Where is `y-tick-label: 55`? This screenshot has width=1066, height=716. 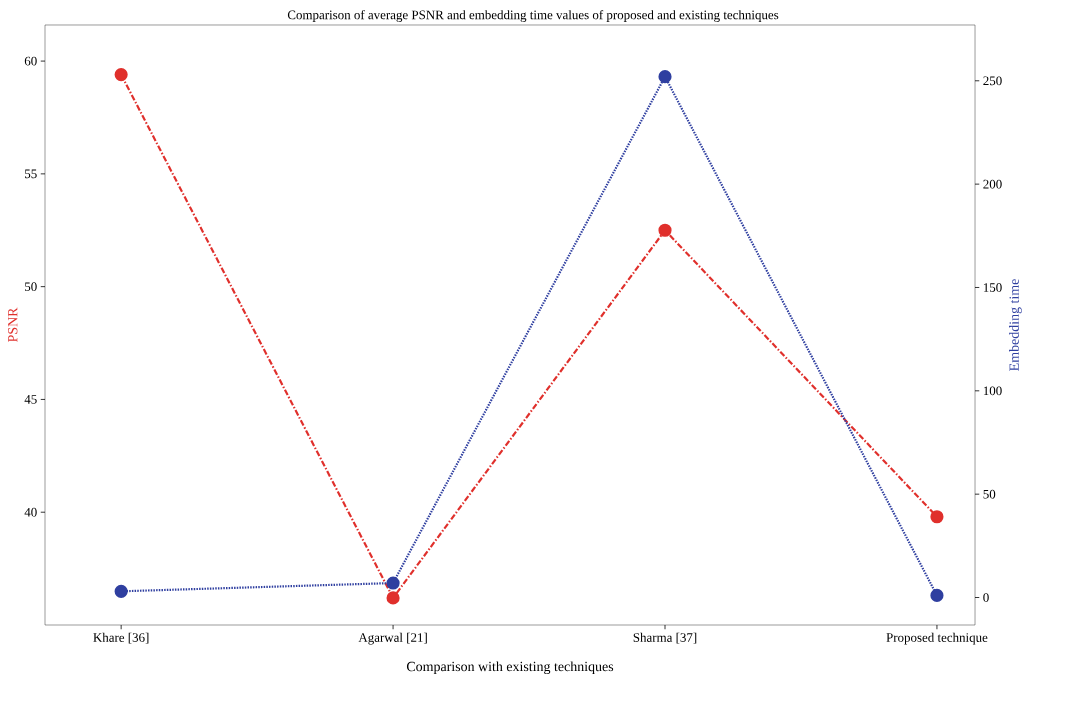
y-tick-label: 55 is located at coordinates (31, 174).